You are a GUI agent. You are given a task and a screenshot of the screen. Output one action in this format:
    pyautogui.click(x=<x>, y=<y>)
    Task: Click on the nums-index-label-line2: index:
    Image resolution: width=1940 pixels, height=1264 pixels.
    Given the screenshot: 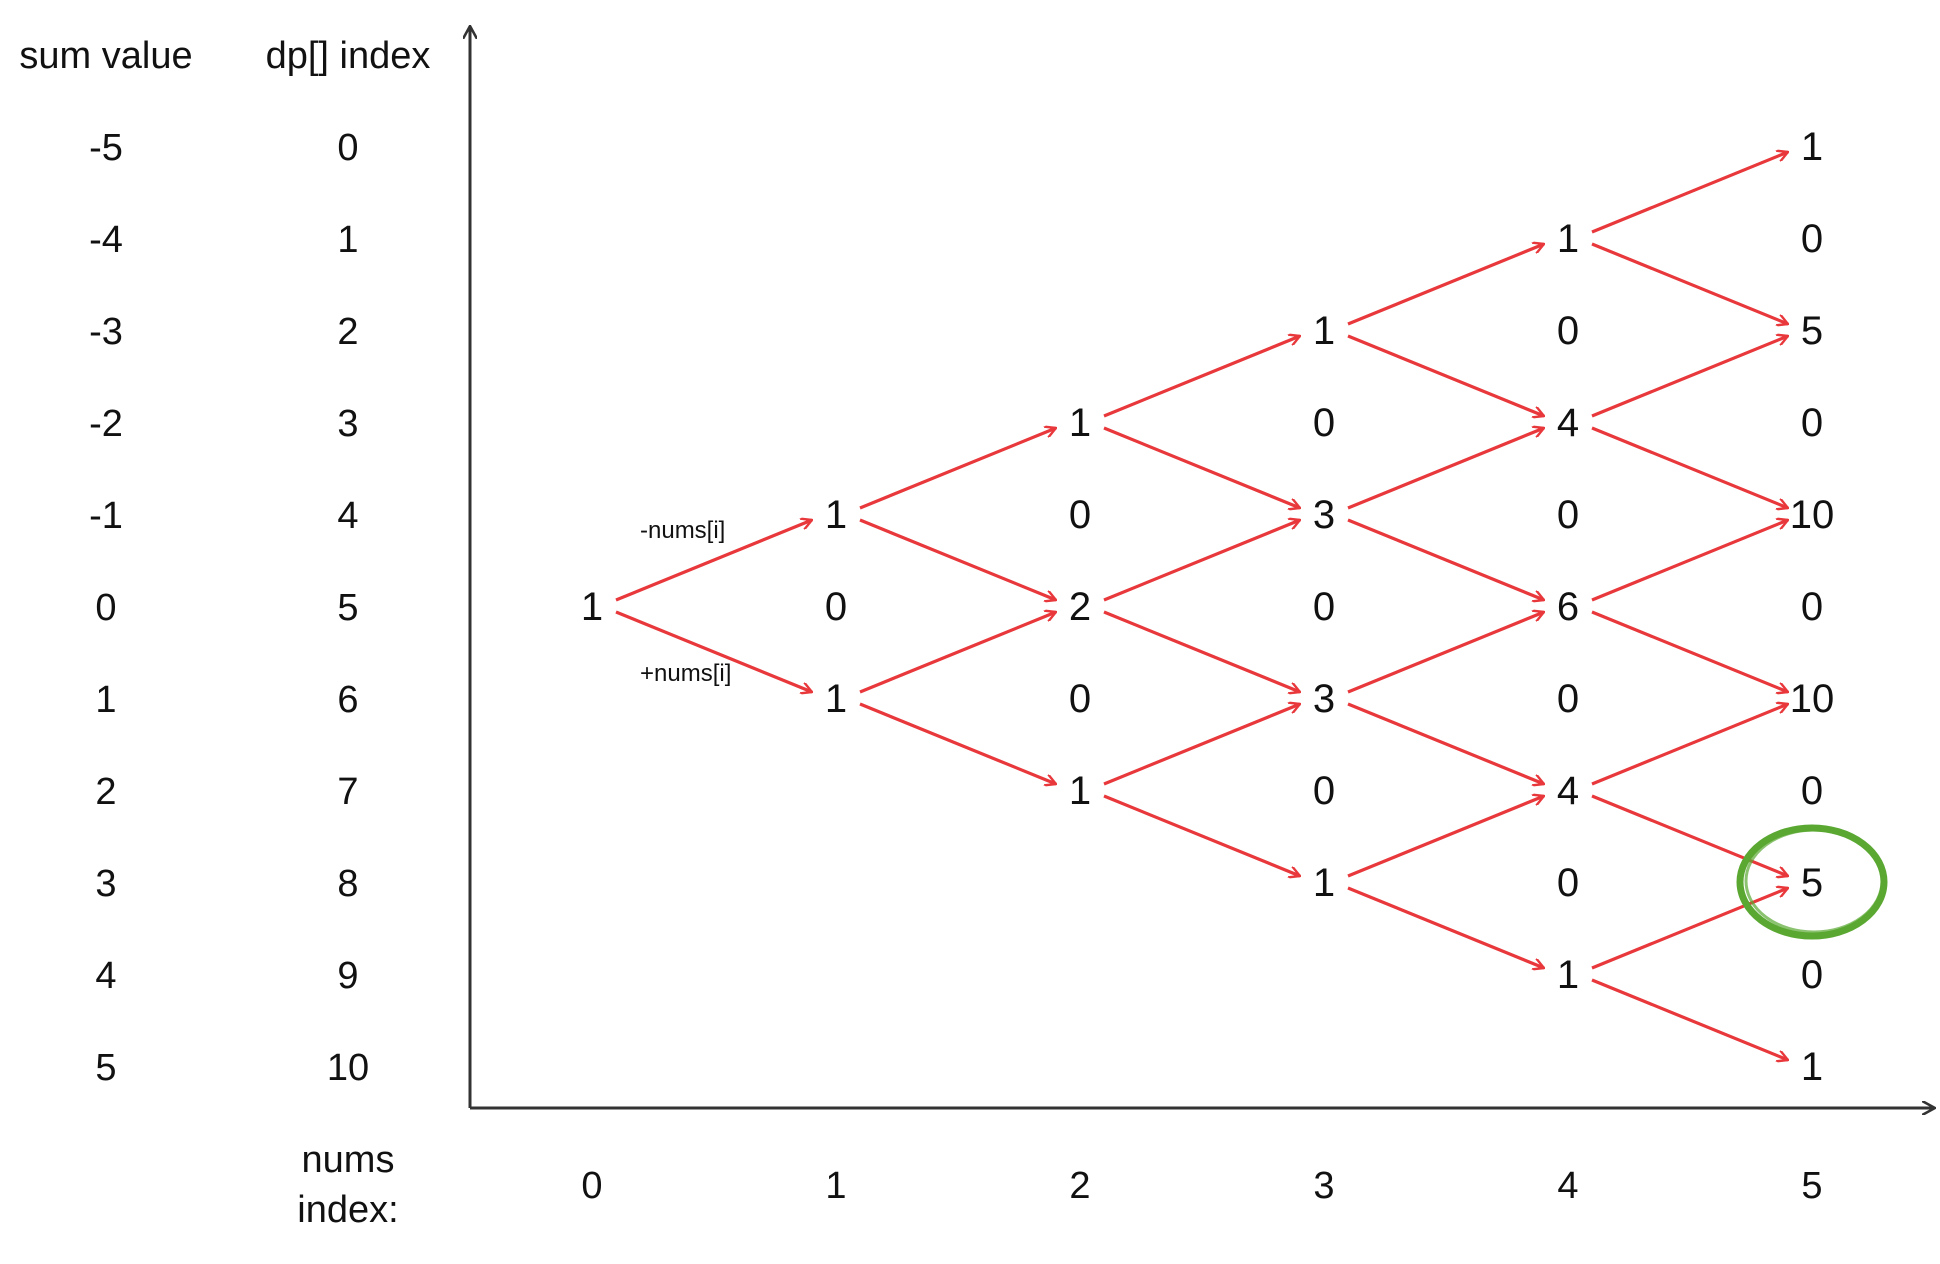 What is the action you would take?
    pyautogui.click(x=347, y=1210)
    